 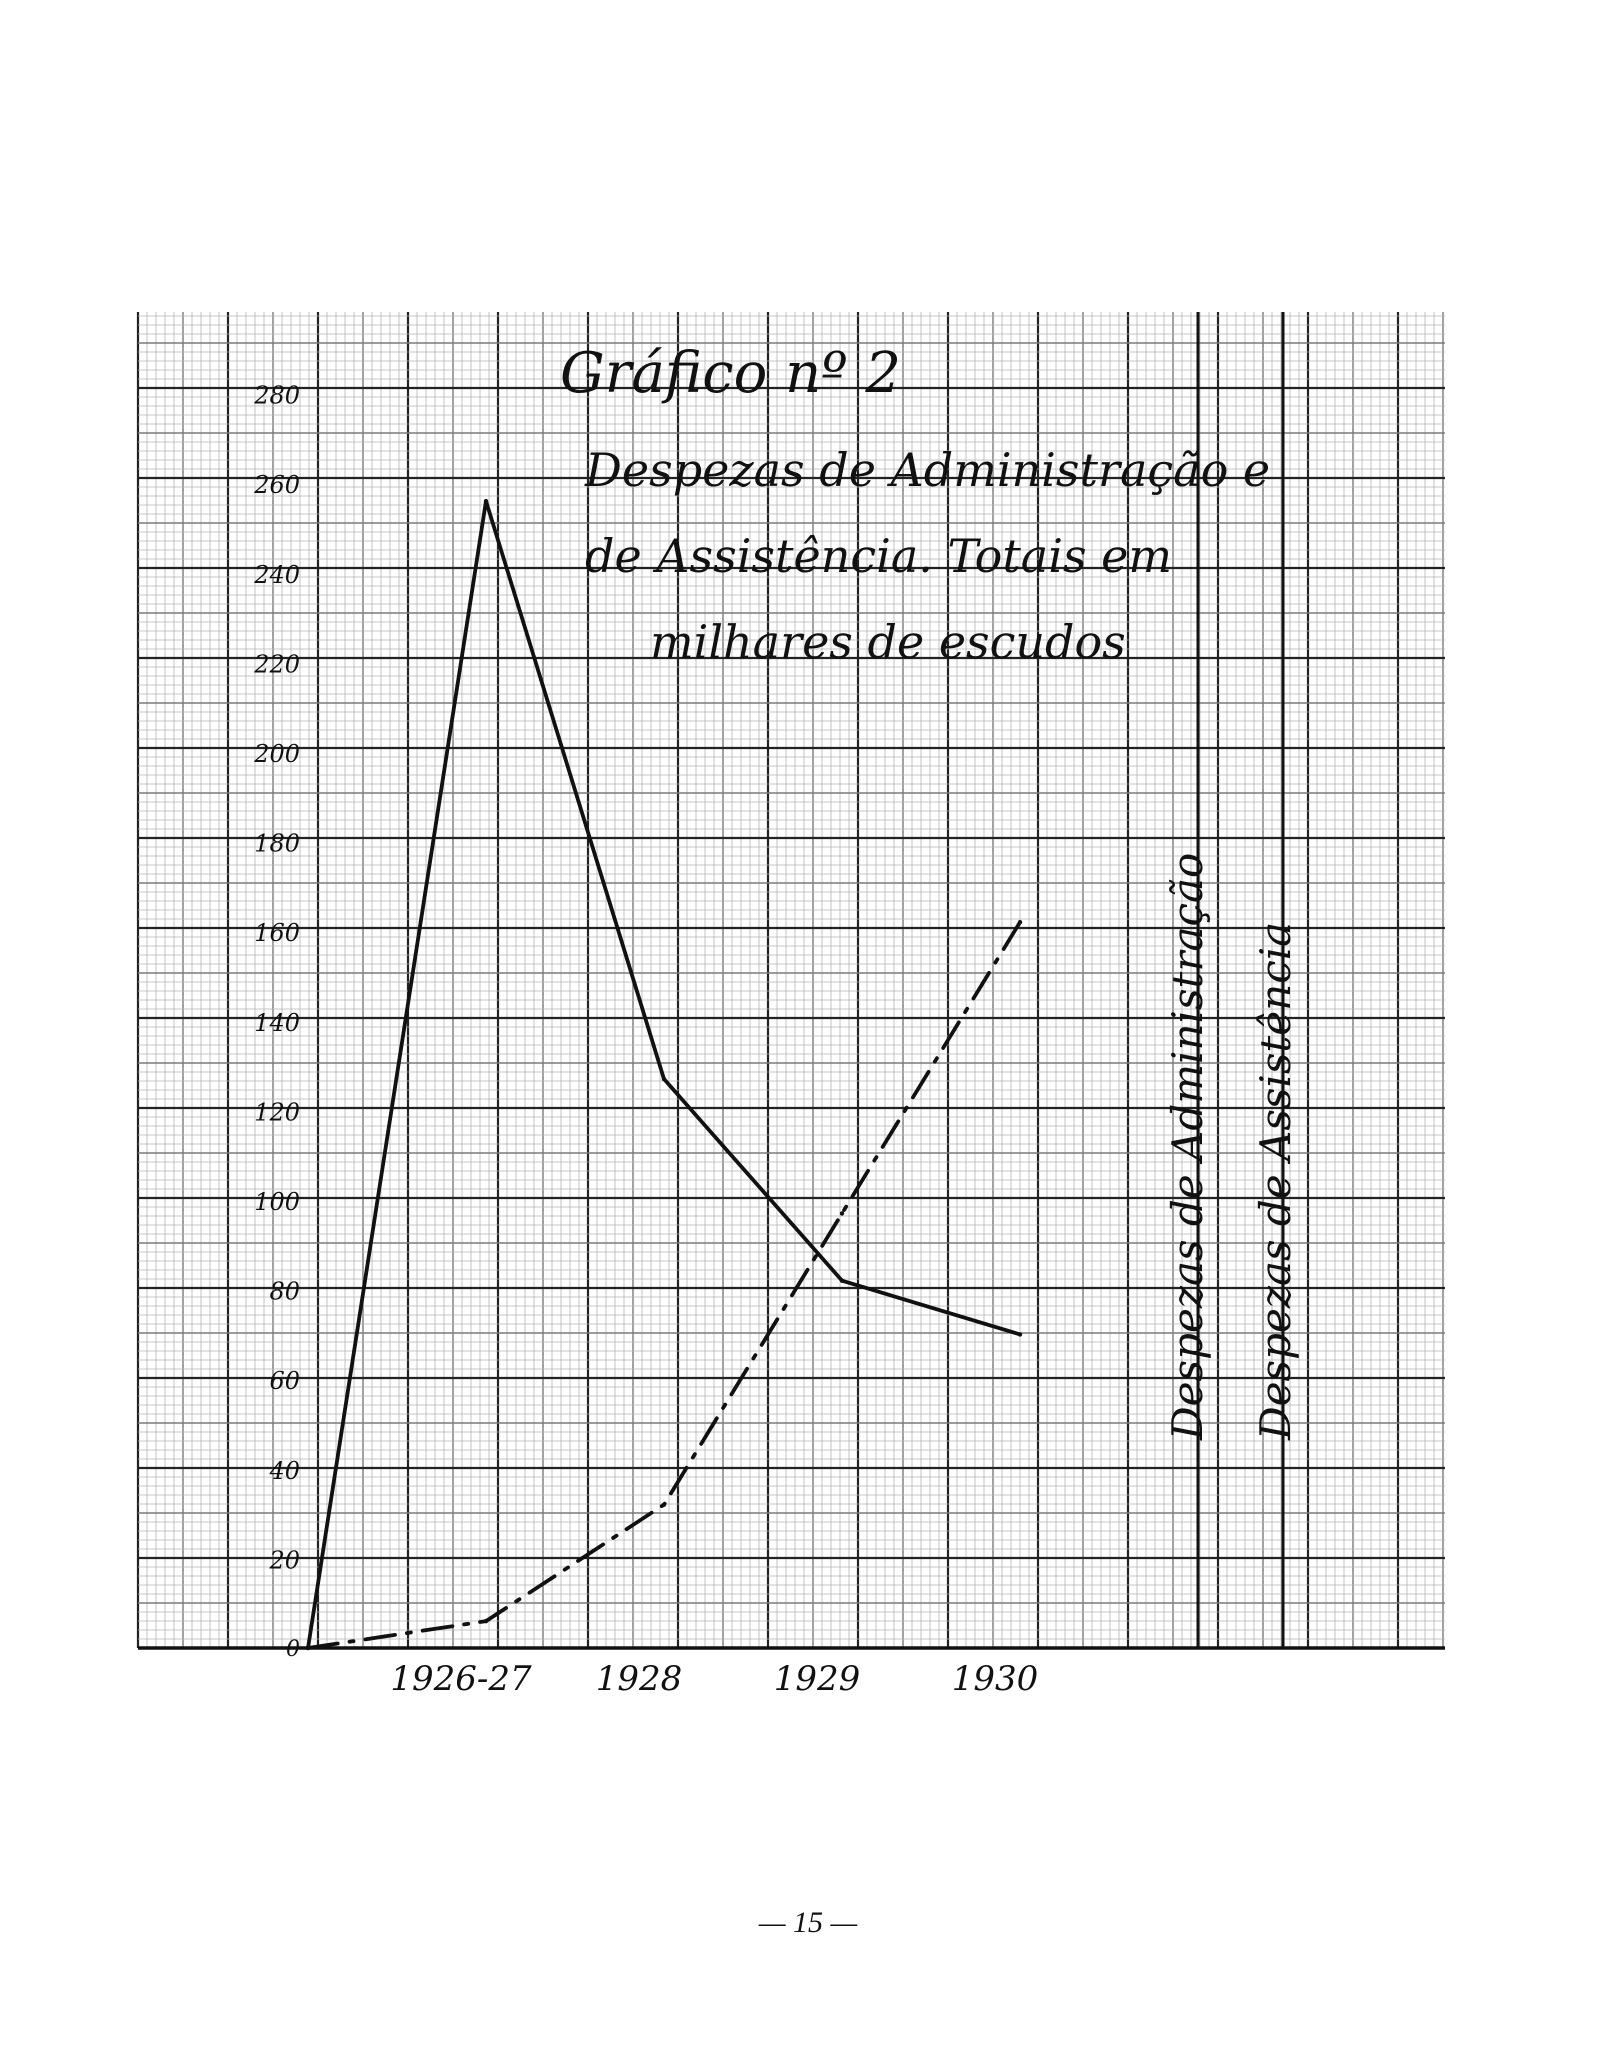 What do you see at coordinates (277, 933) in the screenshot?
I see `y-tick-label: 160` at bounding box center [277, 933].